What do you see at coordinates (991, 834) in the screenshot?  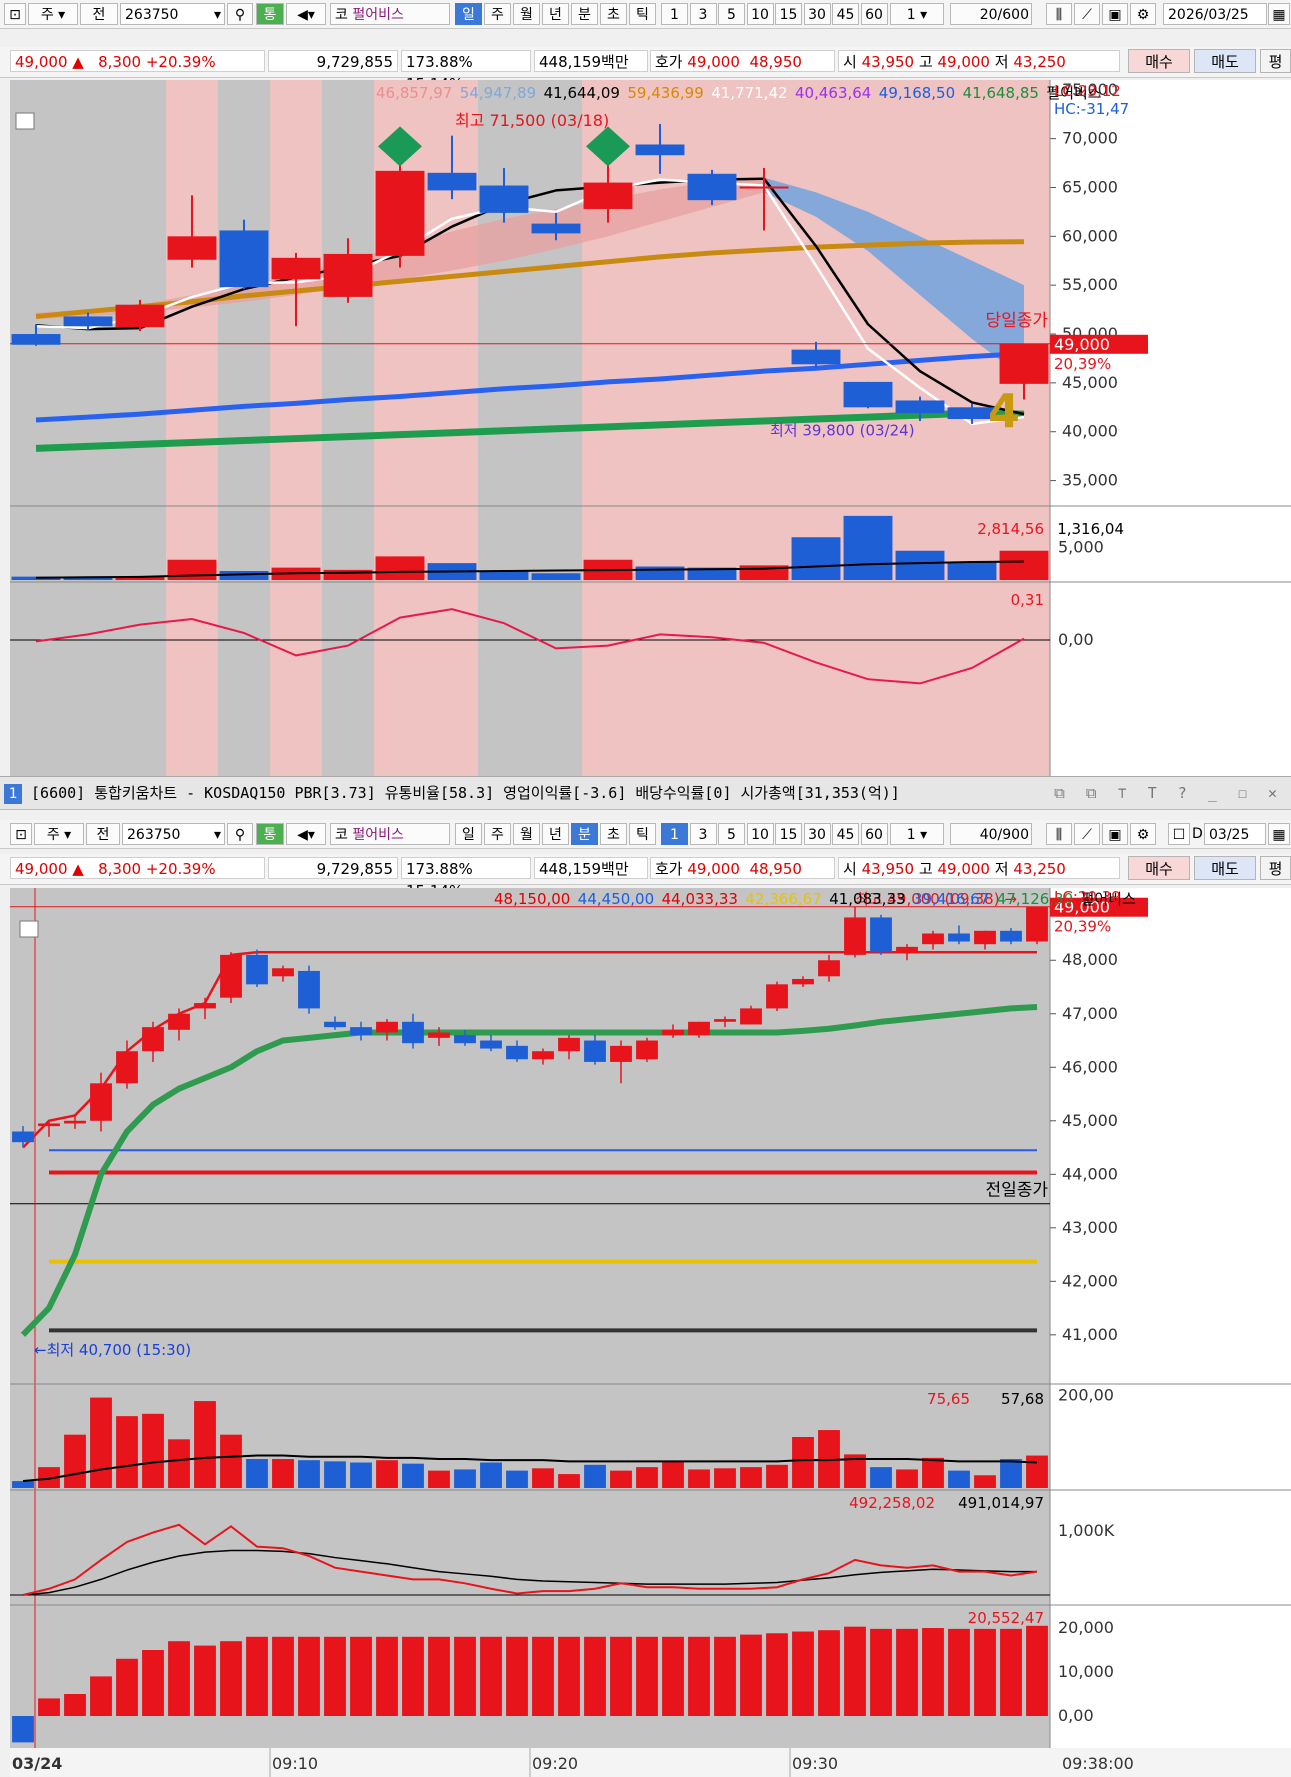 I see `count-input: 40/900` at bounding box center [991, 834].